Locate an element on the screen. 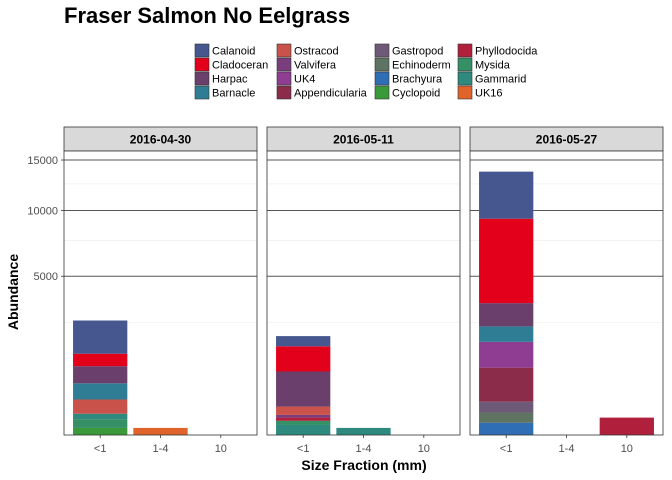 Image resolution: width=672 pixels, height=480 pixels. legend-label-barnacle: Barnacle is located at coordinates (233, 94).